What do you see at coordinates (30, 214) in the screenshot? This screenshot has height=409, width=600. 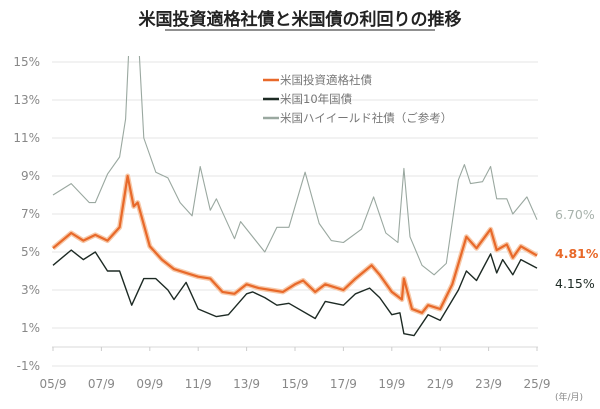 I see `y-tick-label: 7%` at bounding box center [30, 214].